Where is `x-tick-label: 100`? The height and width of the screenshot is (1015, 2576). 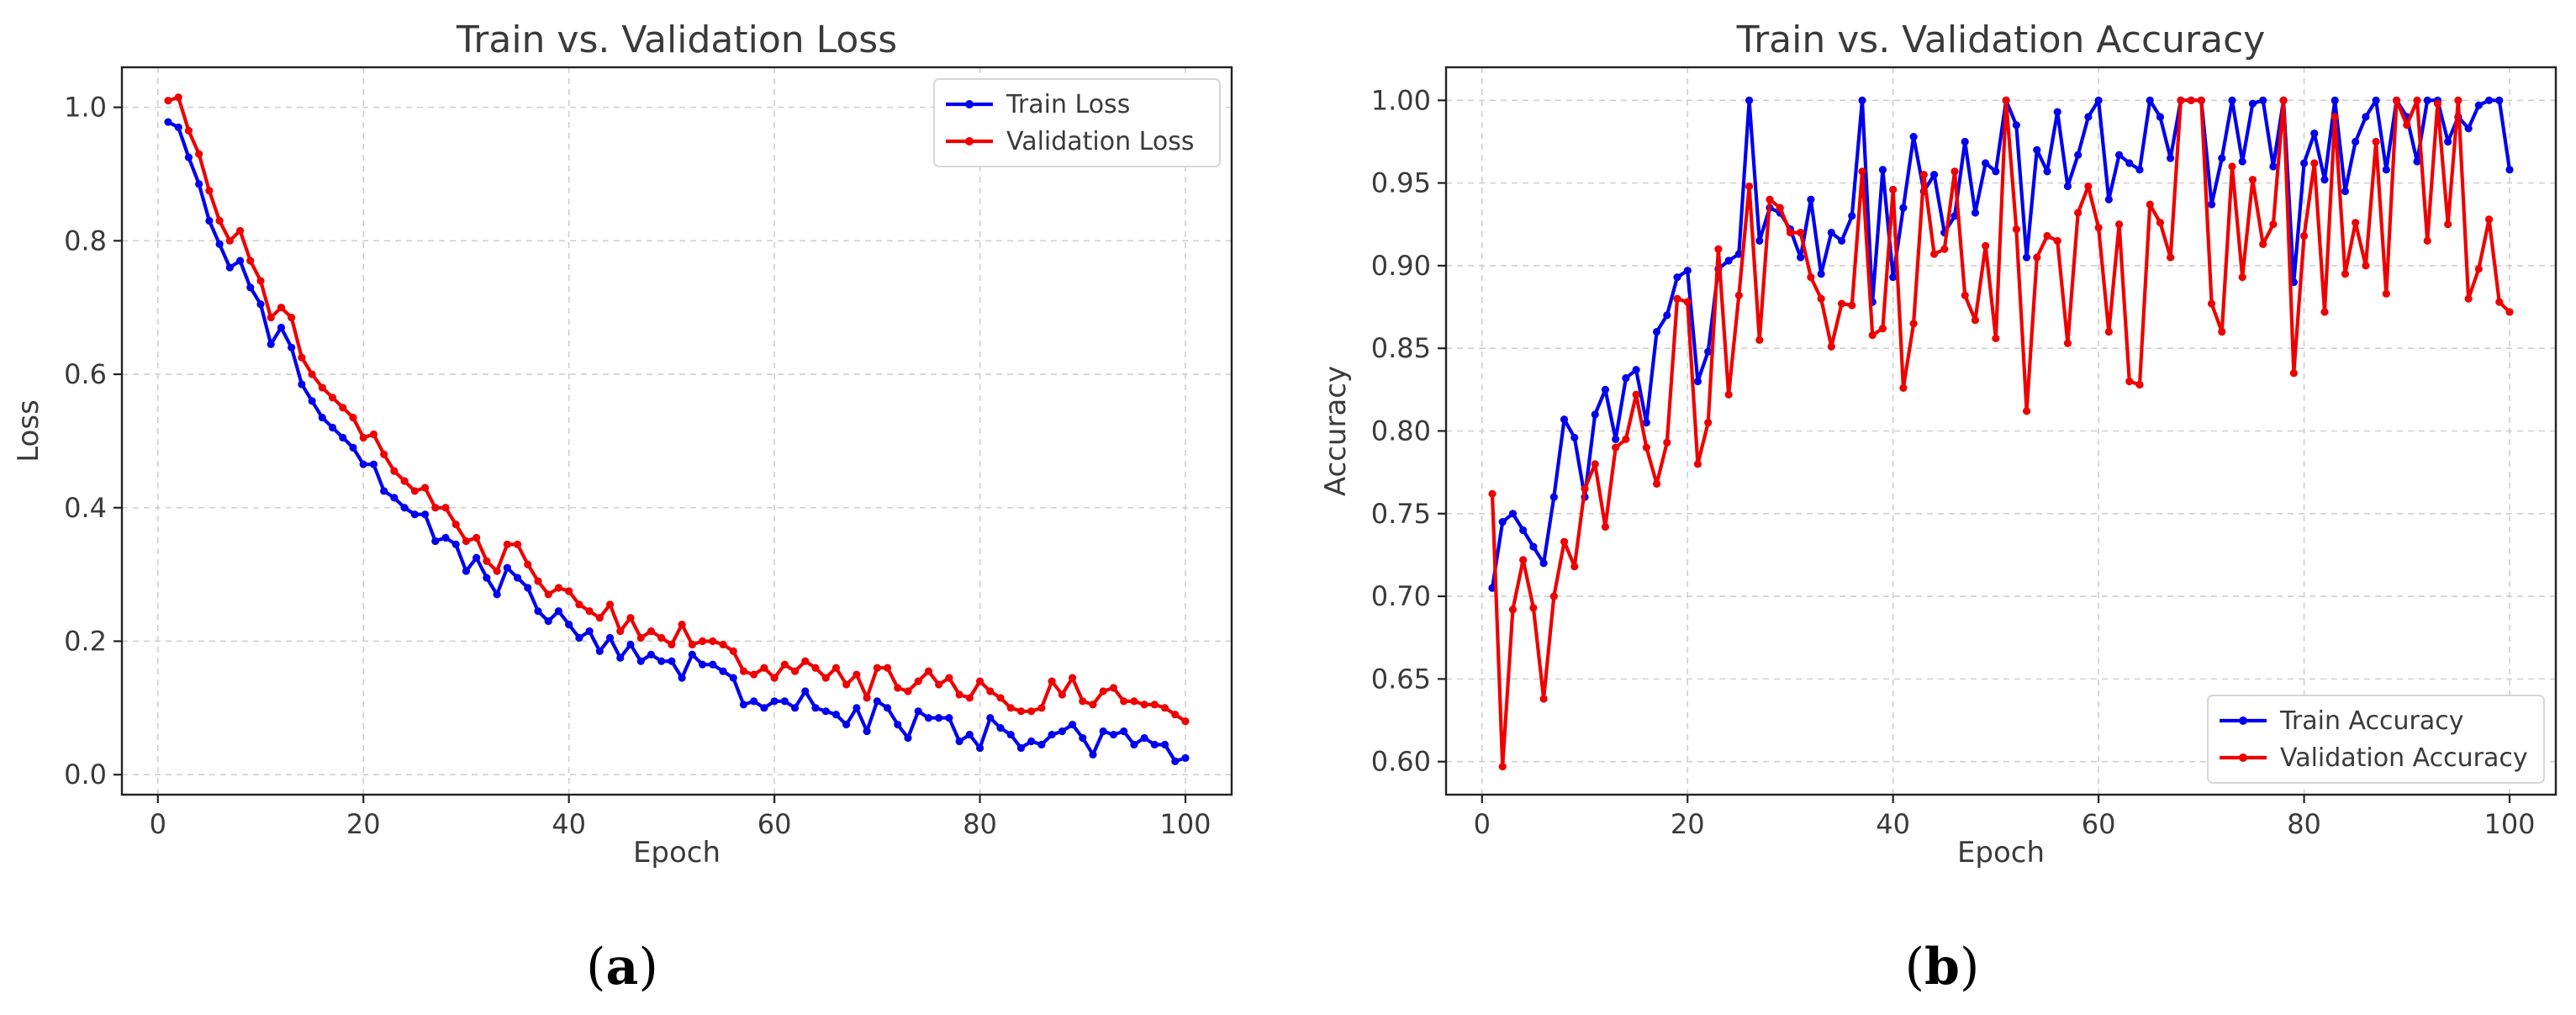
x-tick-label: 100 is located at coordinates (1185, 824).